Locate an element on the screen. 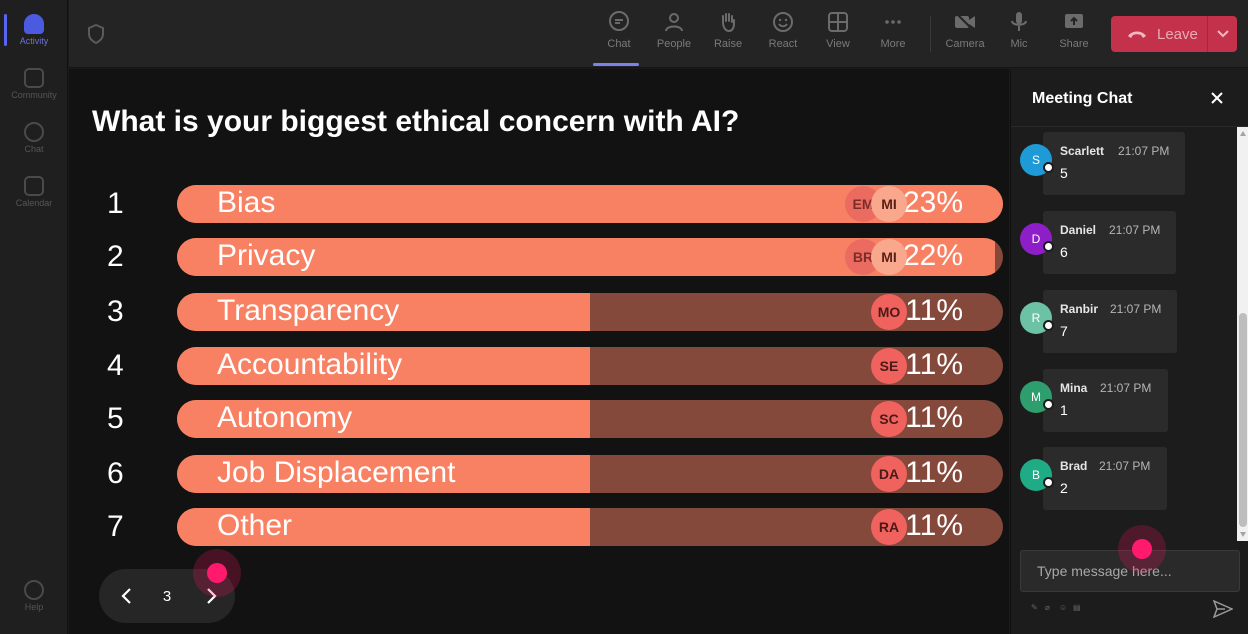  share-button: Share is located at coordinates (1074, 36).